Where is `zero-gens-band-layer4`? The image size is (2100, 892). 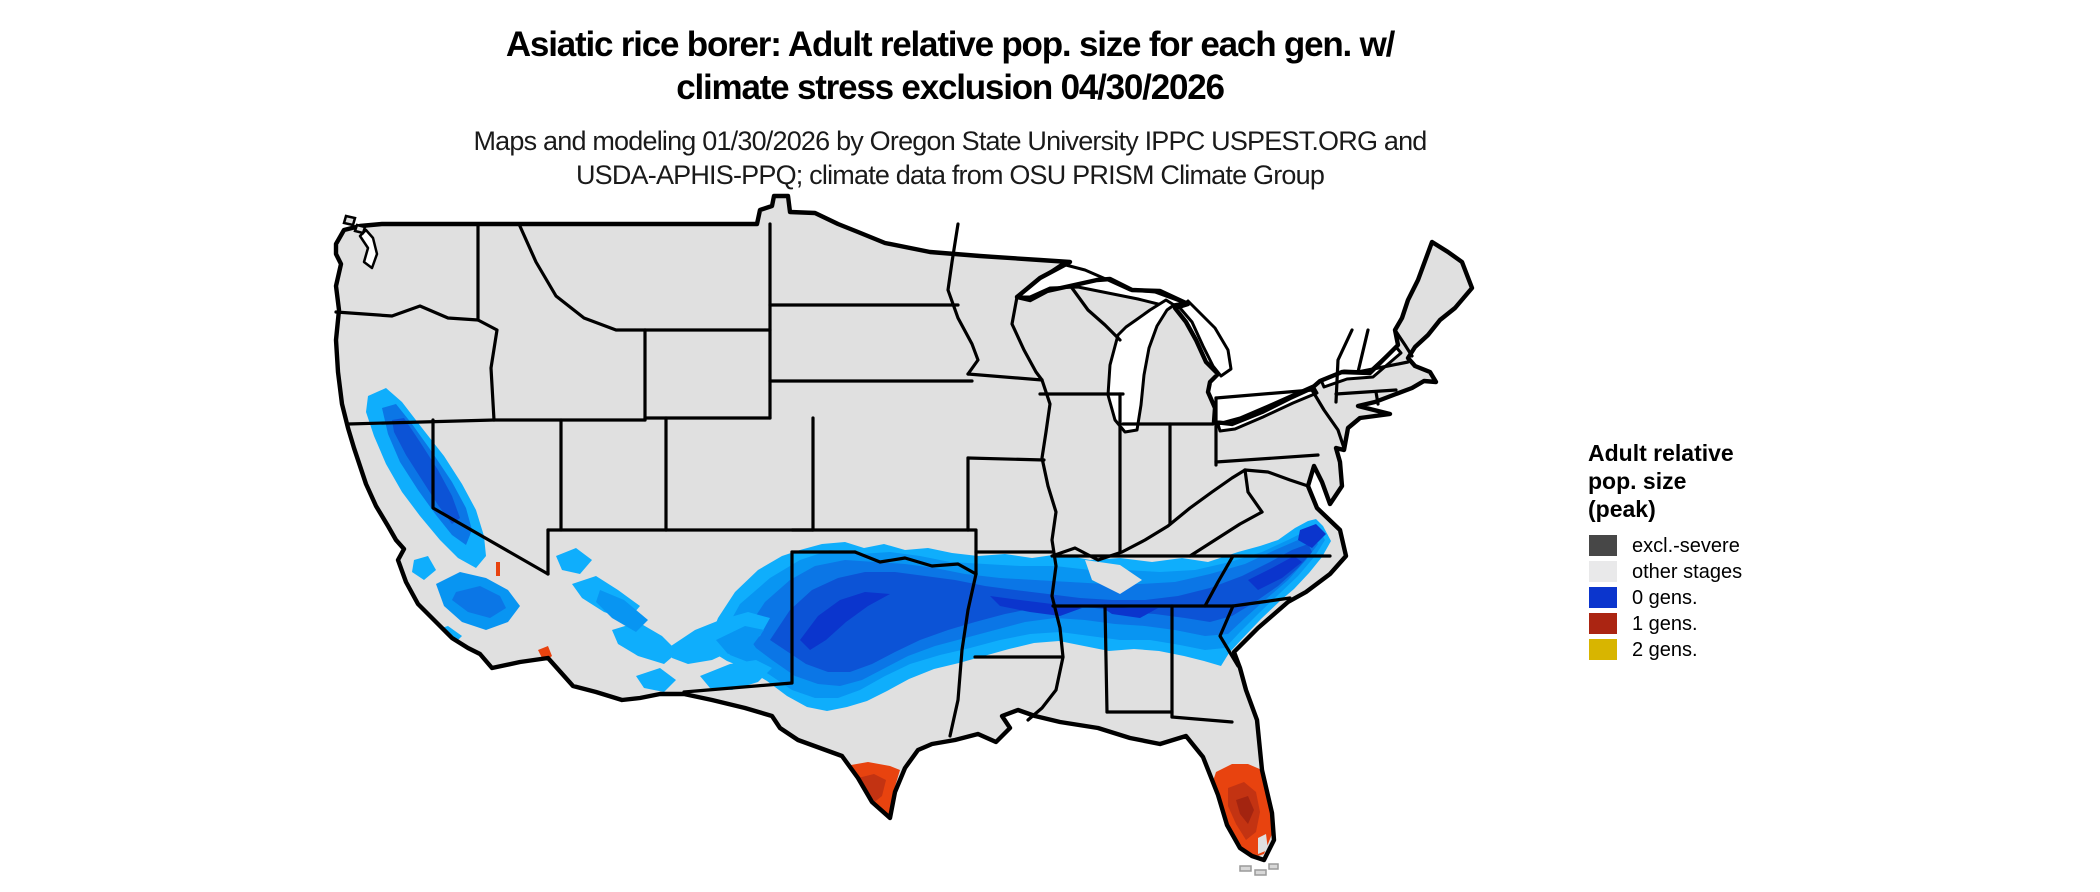 zero-gens-band-layer4 is located at coordinates (1041, 608).